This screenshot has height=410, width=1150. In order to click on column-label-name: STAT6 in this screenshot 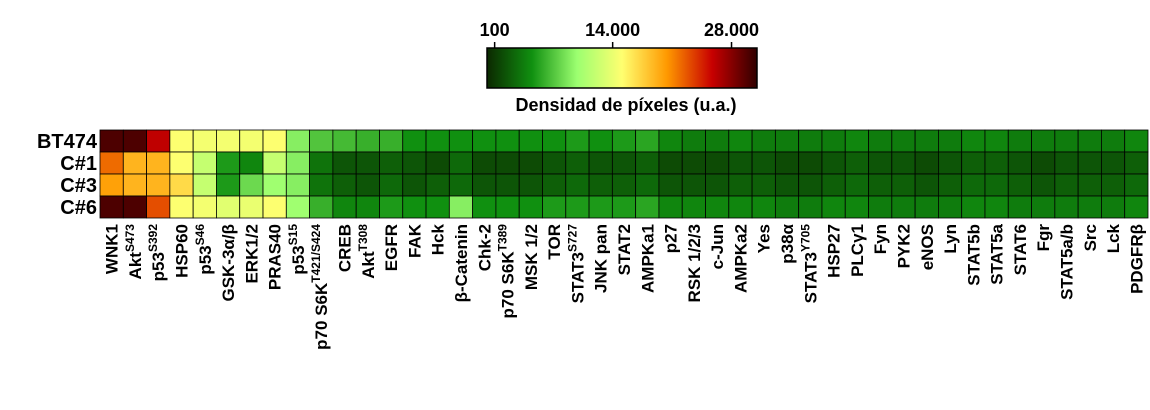, I will do `click(1020, 249)`.